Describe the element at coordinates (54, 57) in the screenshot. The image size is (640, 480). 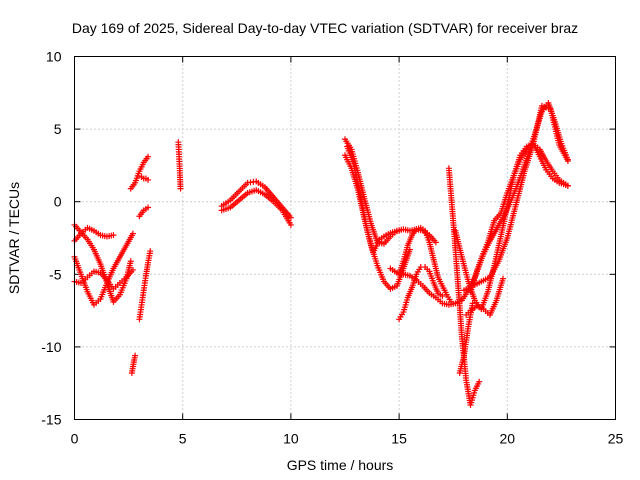
I see `y-tick-label: 10` at that location.